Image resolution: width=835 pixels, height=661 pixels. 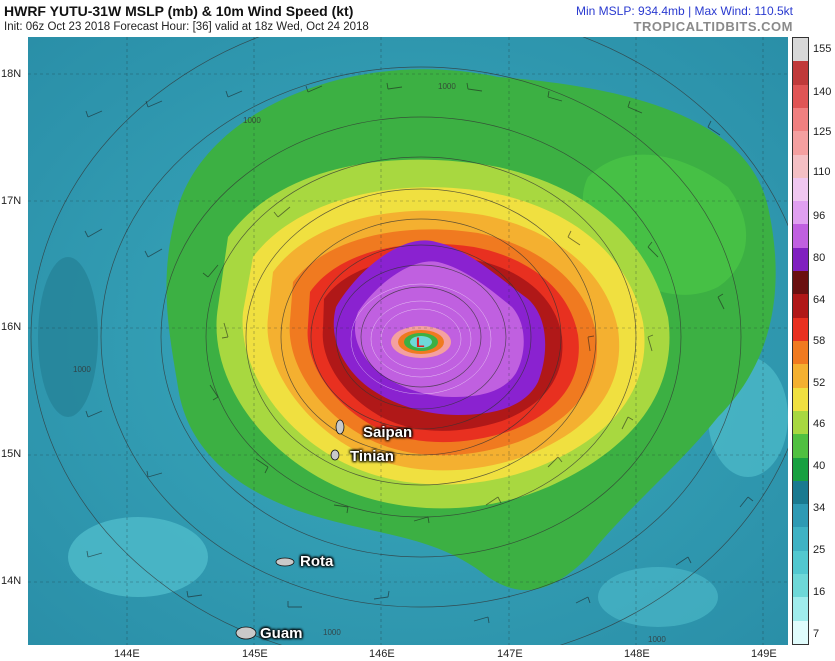 What do you see at coordinates (713, 26) in the screenshot?
I see `brand-watermark: TROPICALTIDBITS.COM` at bounding box center [713, 26].